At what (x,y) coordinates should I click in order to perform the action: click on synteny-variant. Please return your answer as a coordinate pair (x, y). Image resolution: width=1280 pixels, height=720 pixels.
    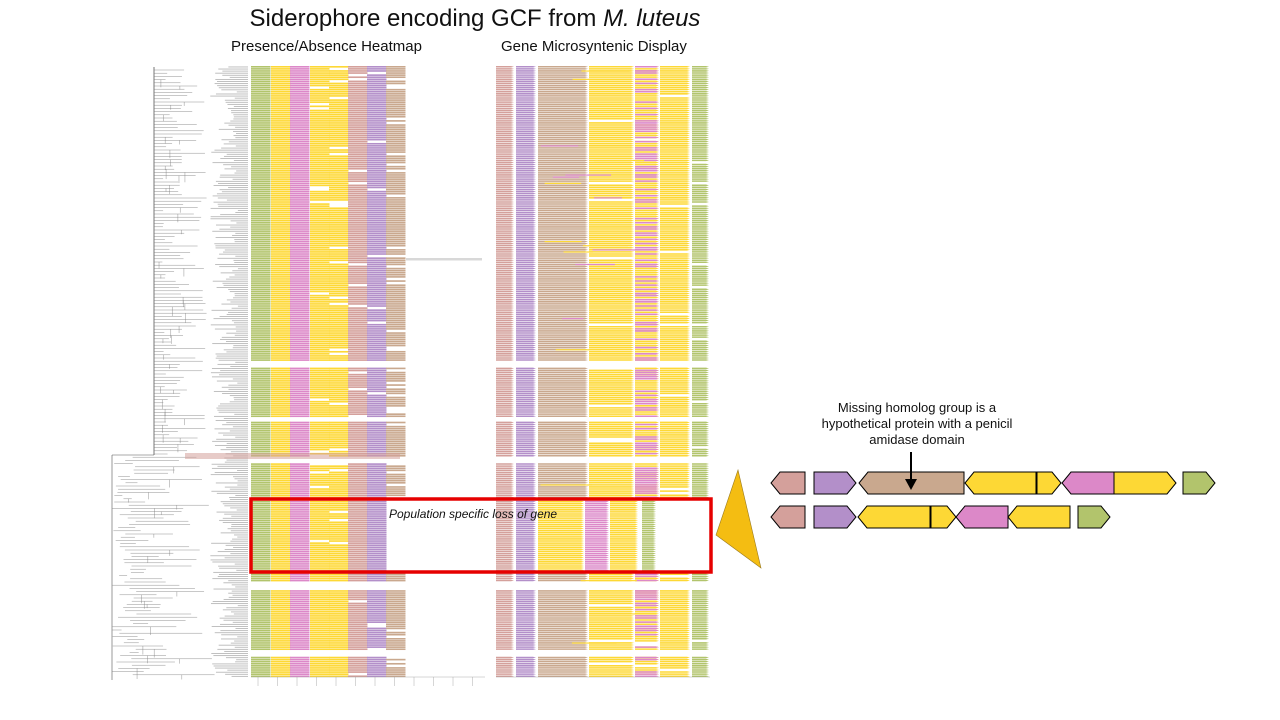
    Looking at the image, I should click on (588, 175).